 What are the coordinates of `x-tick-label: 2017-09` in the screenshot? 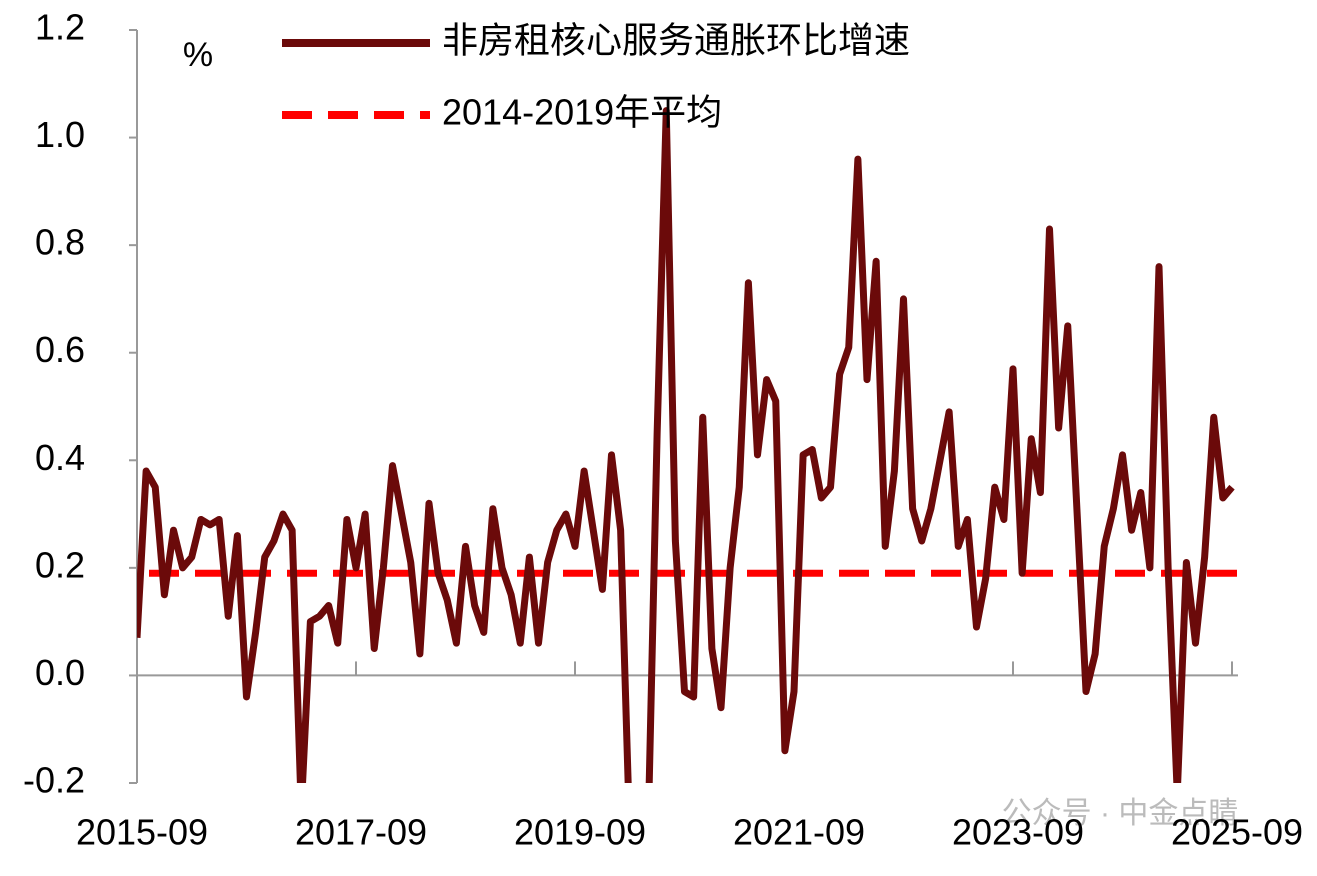 It's located at (361, 832).